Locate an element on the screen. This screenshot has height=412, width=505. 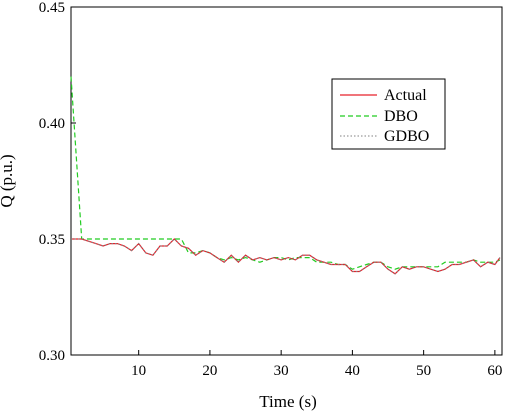
x-tick-label: 40 is located at coordinates (352, 371).